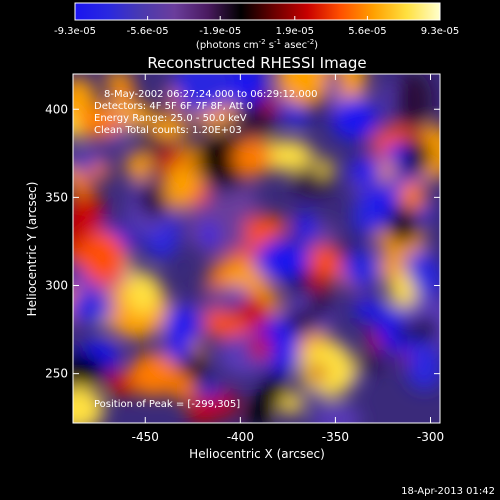 The image size is (500, 500). I want to click on x-axis-label: Heliocentric X (arcsec), so click(257, 454).